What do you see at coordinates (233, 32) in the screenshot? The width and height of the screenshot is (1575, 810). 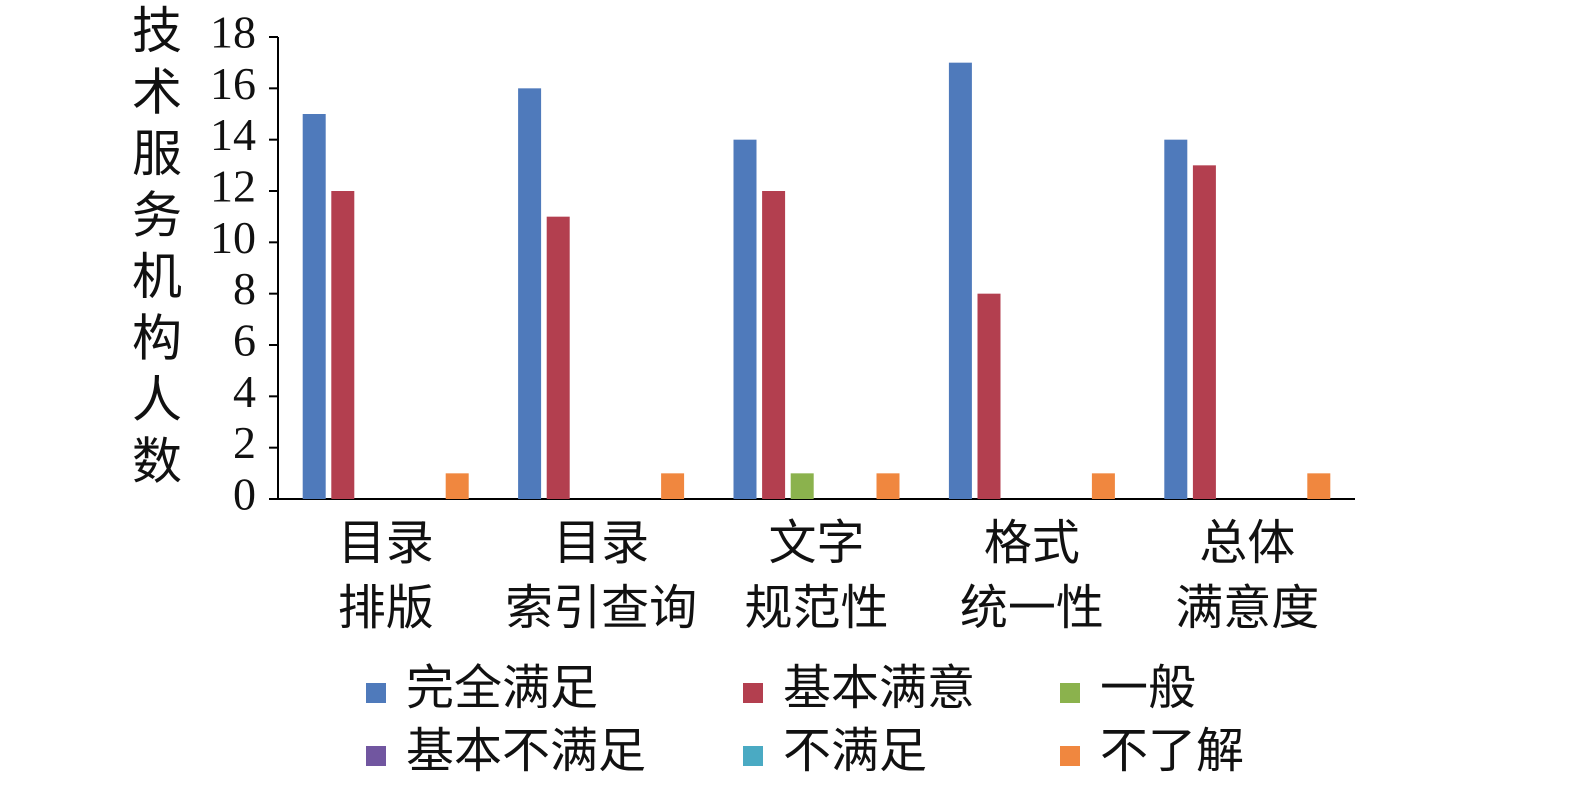 I see `y-tick-label: 18` at bounding box center [233, 32].